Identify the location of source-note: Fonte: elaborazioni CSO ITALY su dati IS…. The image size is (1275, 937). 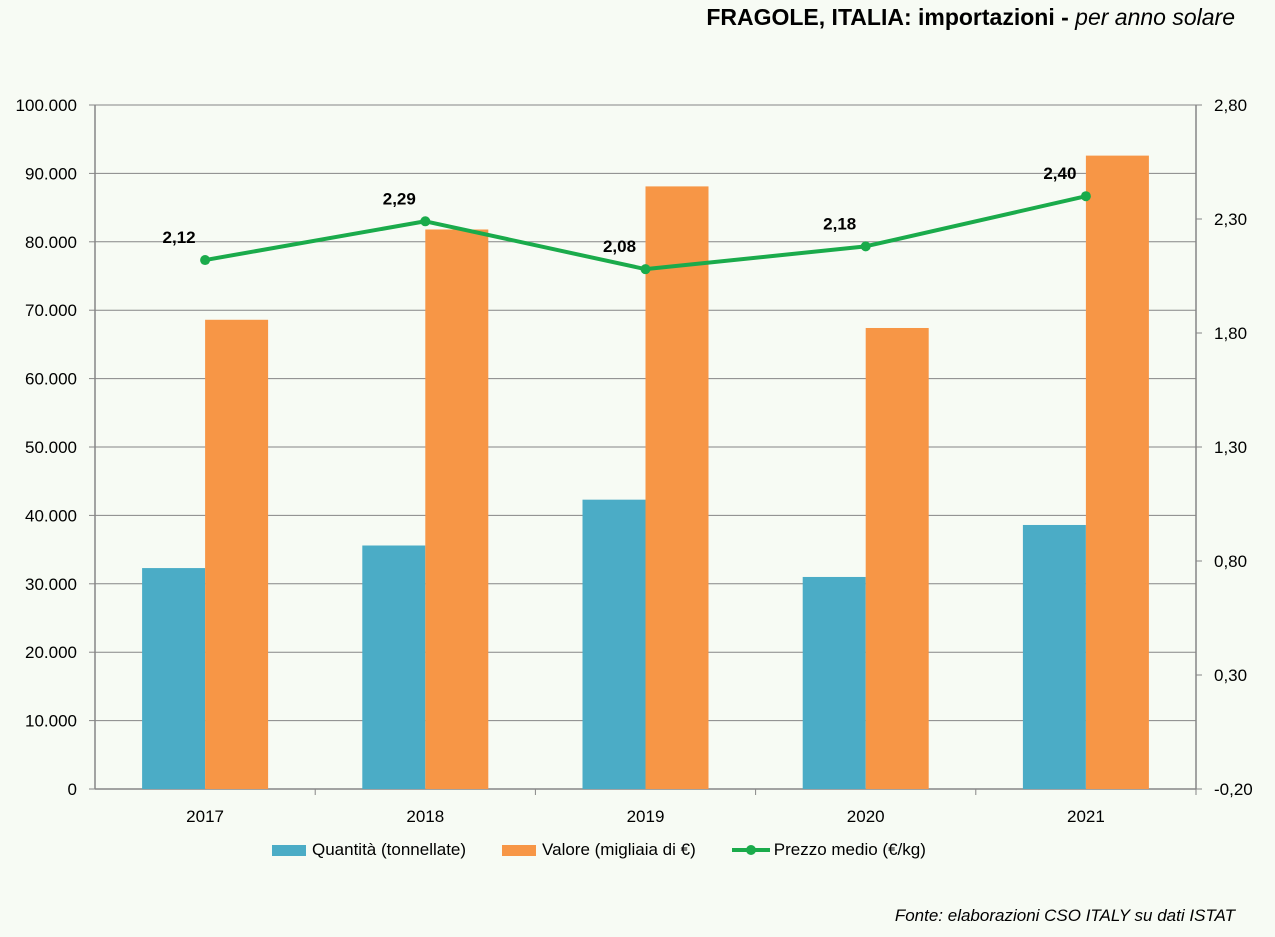
(1064, 915).